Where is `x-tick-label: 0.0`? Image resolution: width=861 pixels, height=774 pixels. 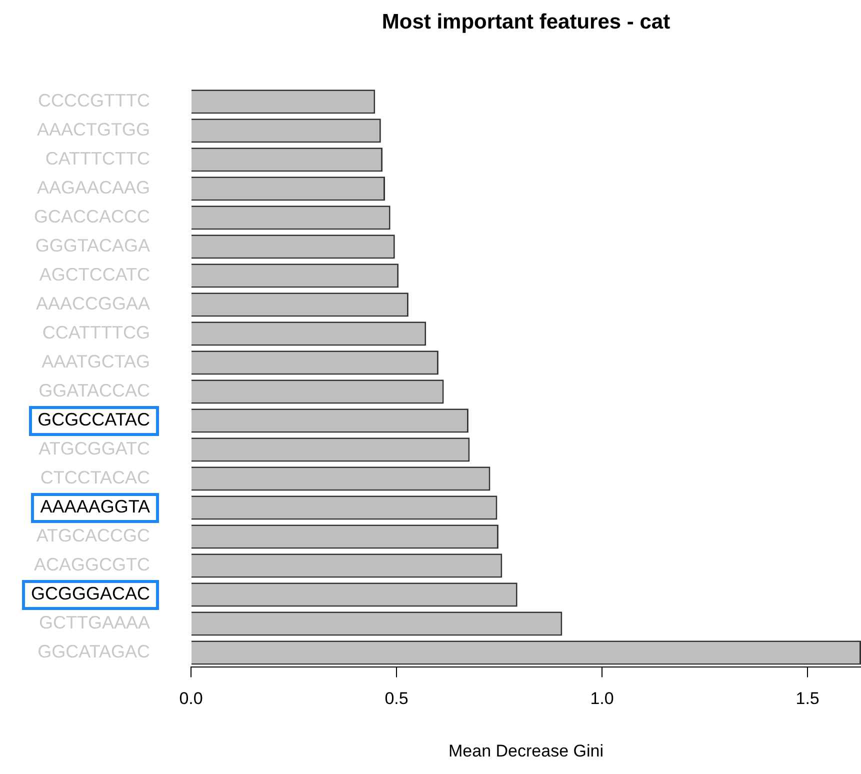 x-tick-label: 0.0 is located at coordinates (191, 698).